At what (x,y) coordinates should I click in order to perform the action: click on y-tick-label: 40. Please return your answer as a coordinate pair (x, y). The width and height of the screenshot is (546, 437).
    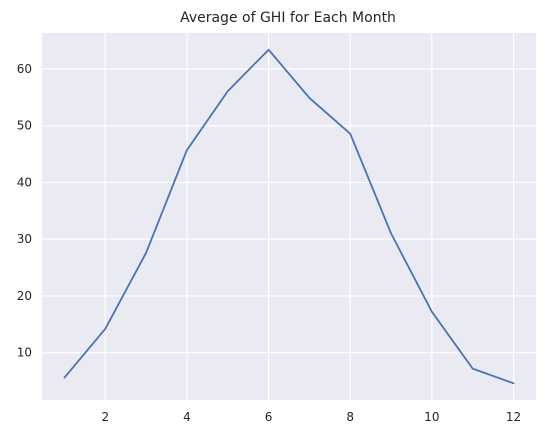
    Looking at the image, I should click on (24, 182).